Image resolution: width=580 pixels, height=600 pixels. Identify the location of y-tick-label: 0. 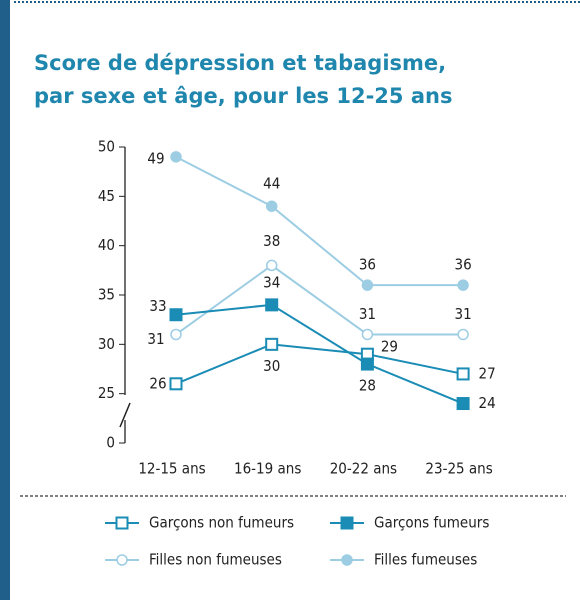
(110, 443).